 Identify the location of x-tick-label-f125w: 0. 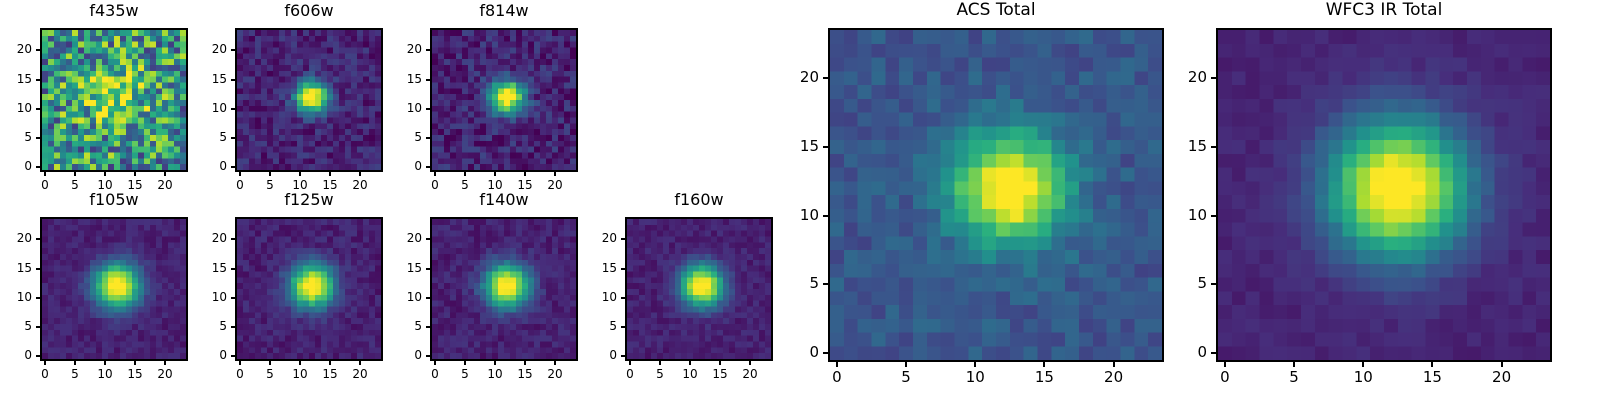
(240, 374).